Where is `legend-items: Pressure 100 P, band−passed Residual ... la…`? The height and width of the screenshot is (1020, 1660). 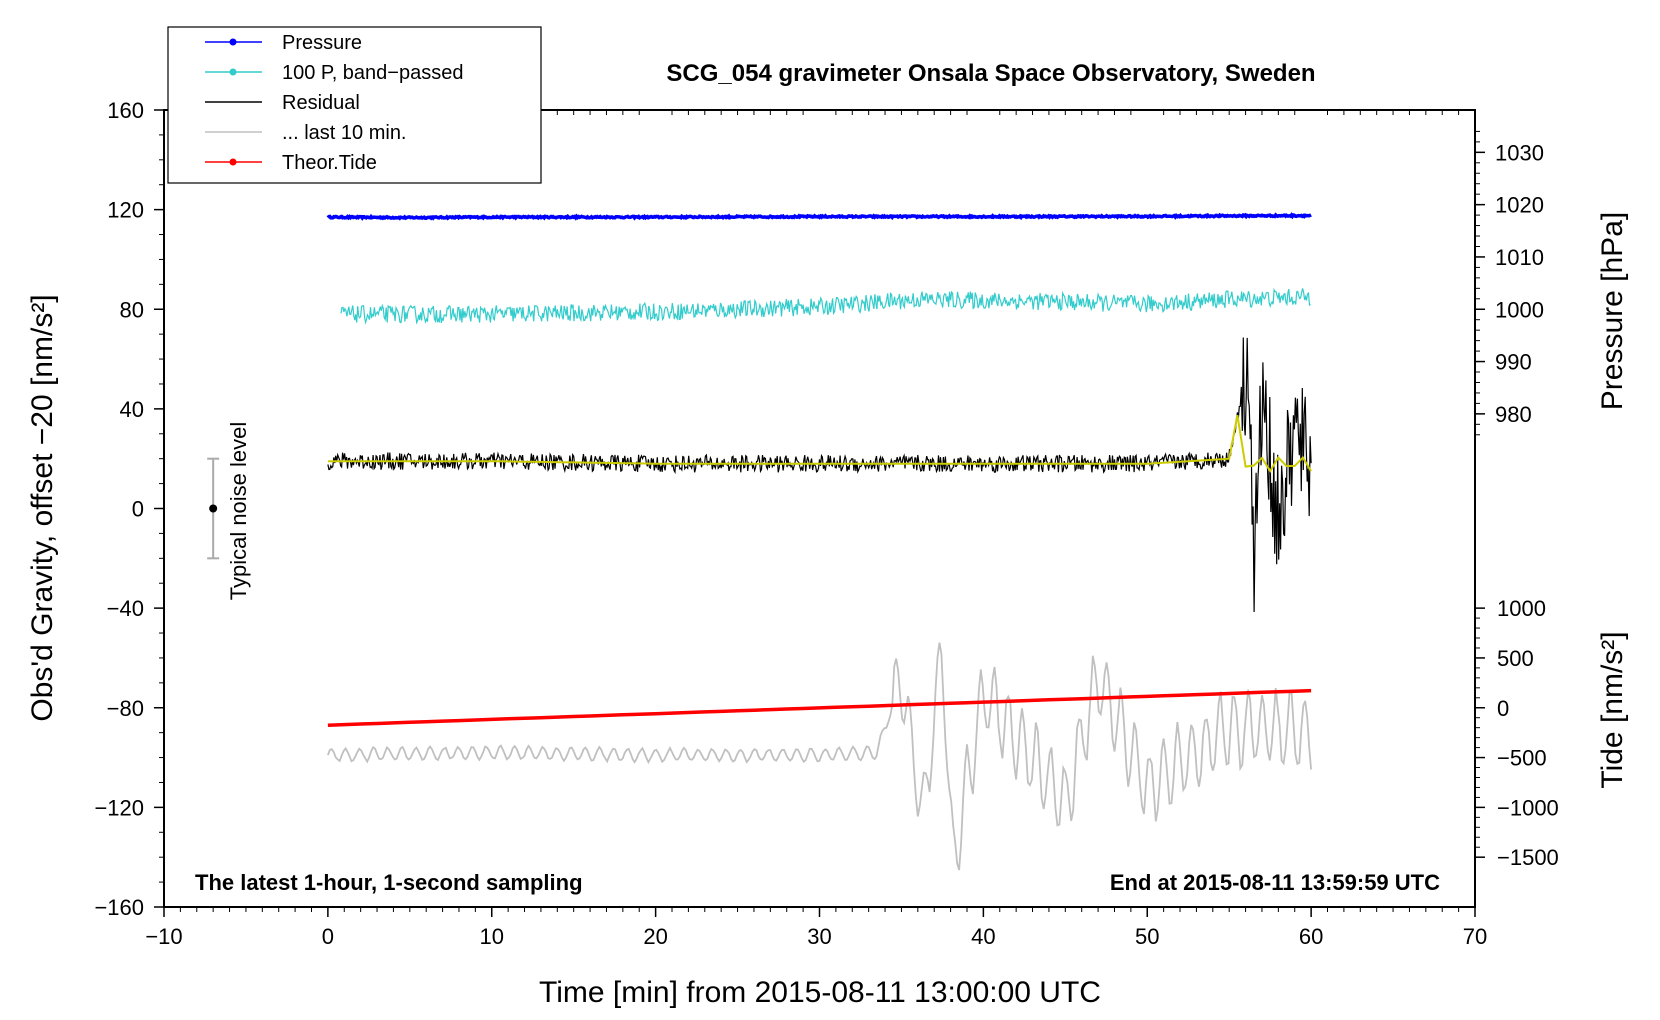 legend-items: Pressure 100 P, band−passed Residual ... la… is located at coordinates (334, 103).